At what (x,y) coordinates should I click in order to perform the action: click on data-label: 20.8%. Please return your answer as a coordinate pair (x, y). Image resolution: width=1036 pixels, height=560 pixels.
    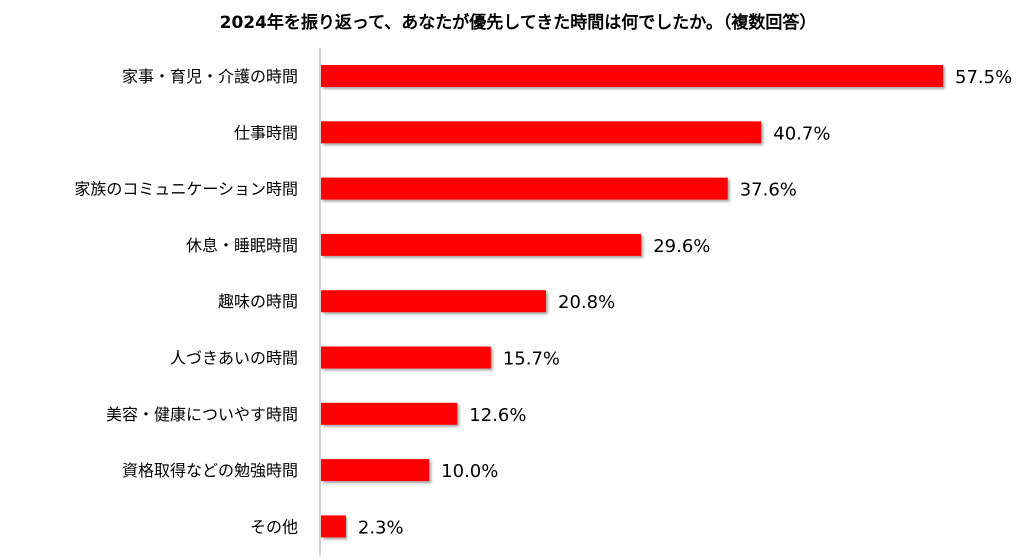
    Looking at the image, I should click on (586, 302).